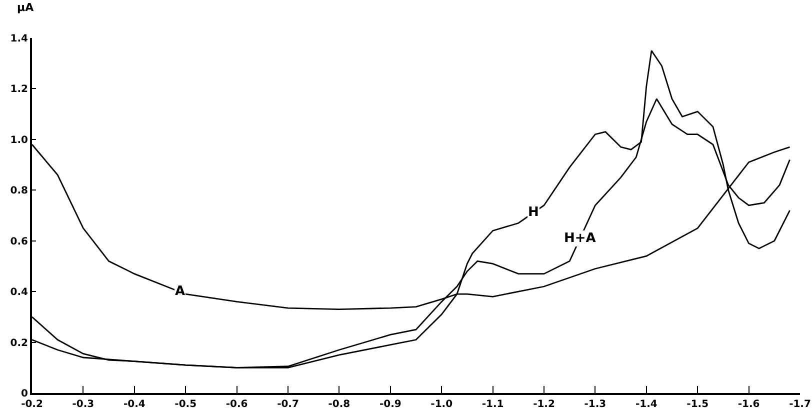 This screenshot has width=812, height=419. I want to click on y-tick-label: 0.4, so click(19, 292).